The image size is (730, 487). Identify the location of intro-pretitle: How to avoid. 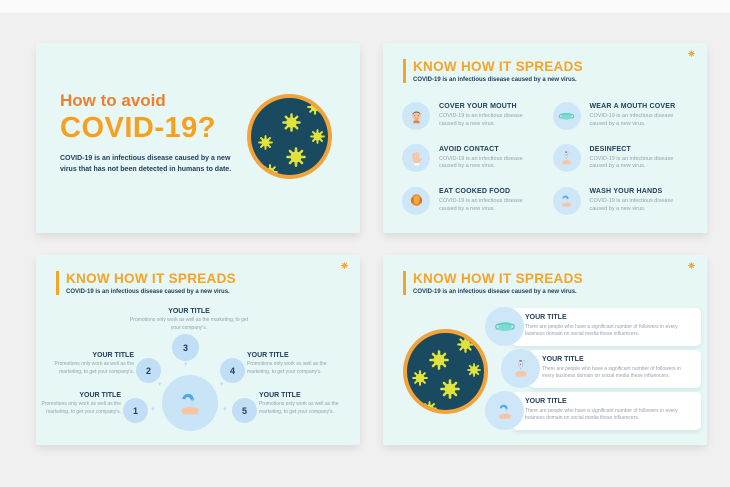
(113, 100).